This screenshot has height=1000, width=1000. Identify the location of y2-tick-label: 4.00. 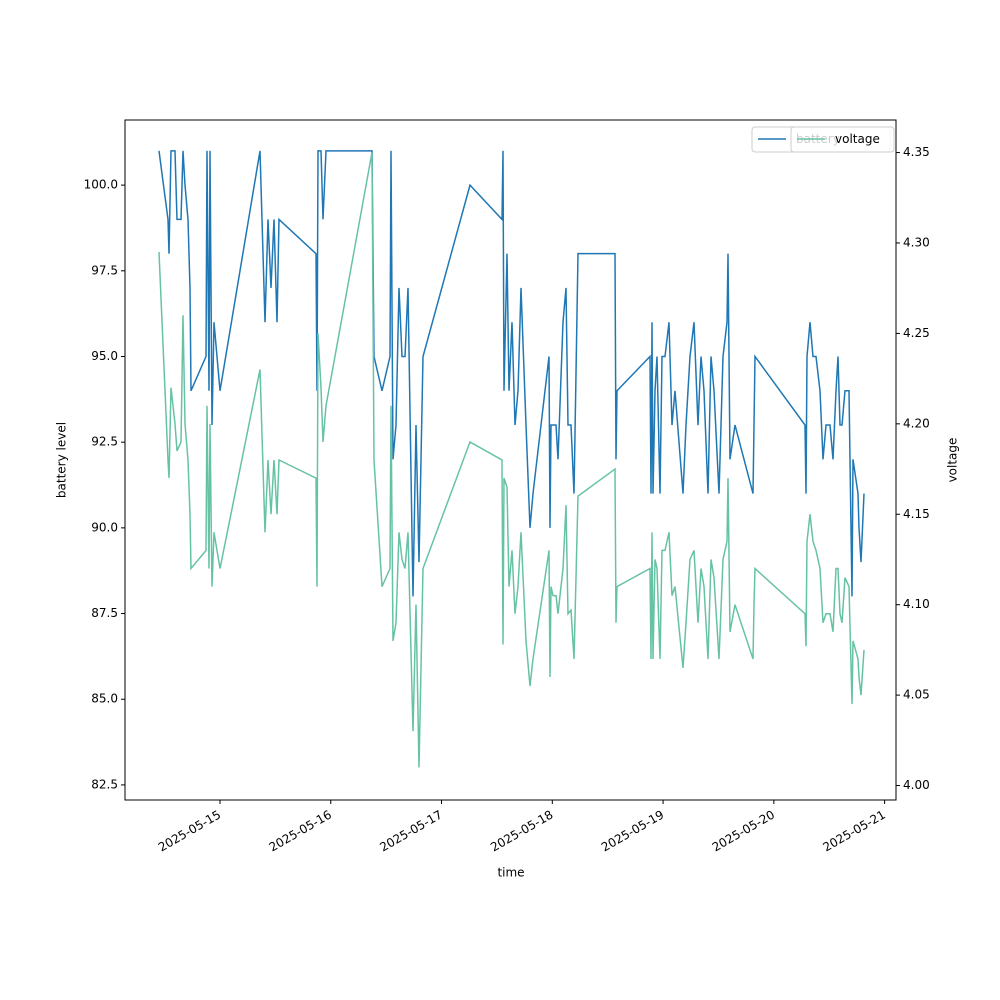
(916, 785).